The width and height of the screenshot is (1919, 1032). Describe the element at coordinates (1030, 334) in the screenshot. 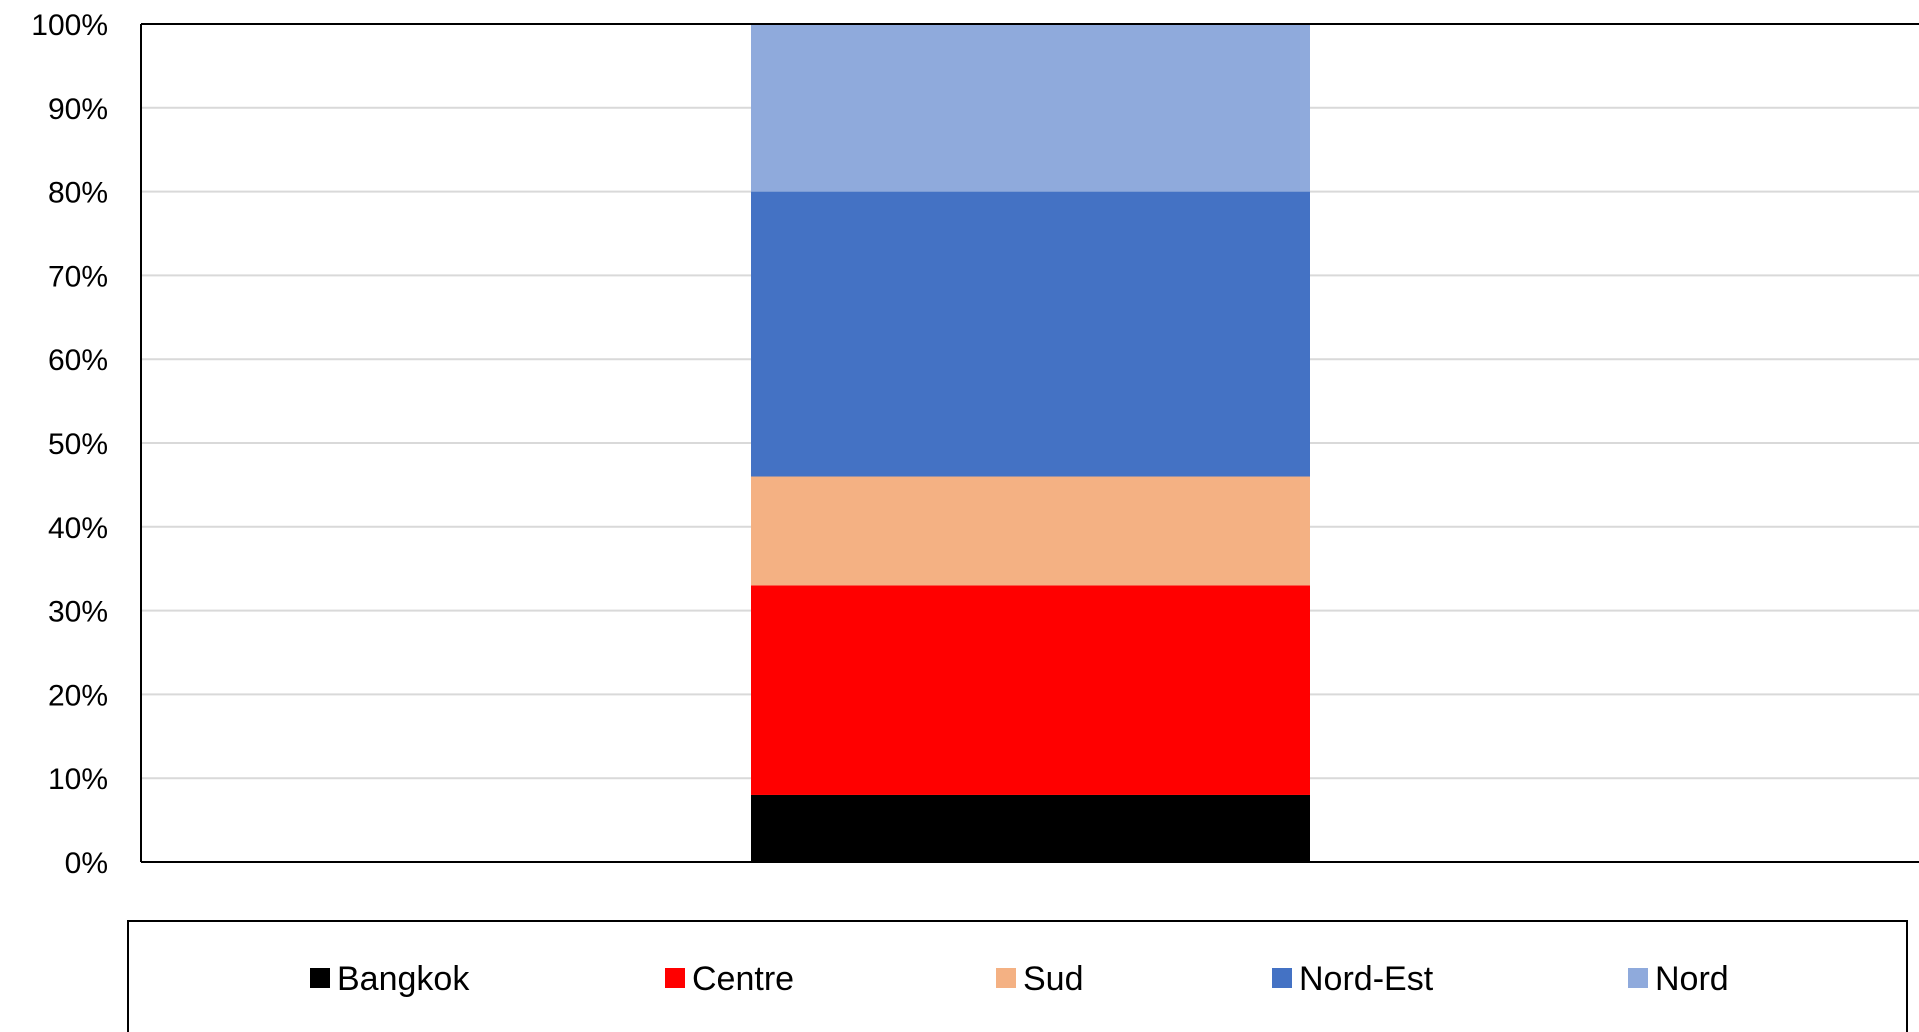

I see `bar-segment-nord-est` at that location.